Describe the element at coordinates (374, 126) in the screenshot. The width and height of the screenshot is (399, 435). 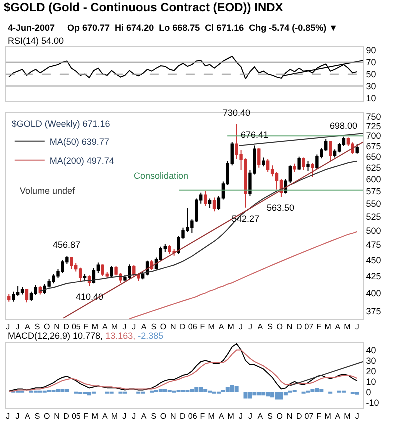
I see `y-tick-label: 725` at that location.